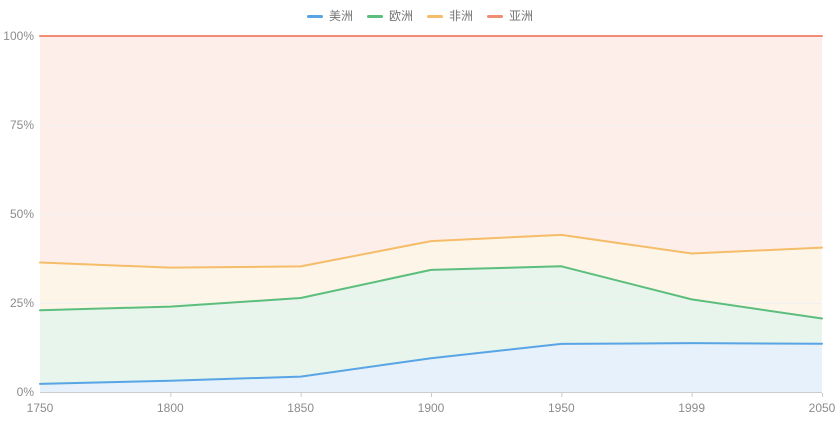 Image resolution: width=840 pixels, height=426 pixels. Describe the element at coordinates (170, 408) in the screenshot. I see `x-axis-label: 1800` at that location.